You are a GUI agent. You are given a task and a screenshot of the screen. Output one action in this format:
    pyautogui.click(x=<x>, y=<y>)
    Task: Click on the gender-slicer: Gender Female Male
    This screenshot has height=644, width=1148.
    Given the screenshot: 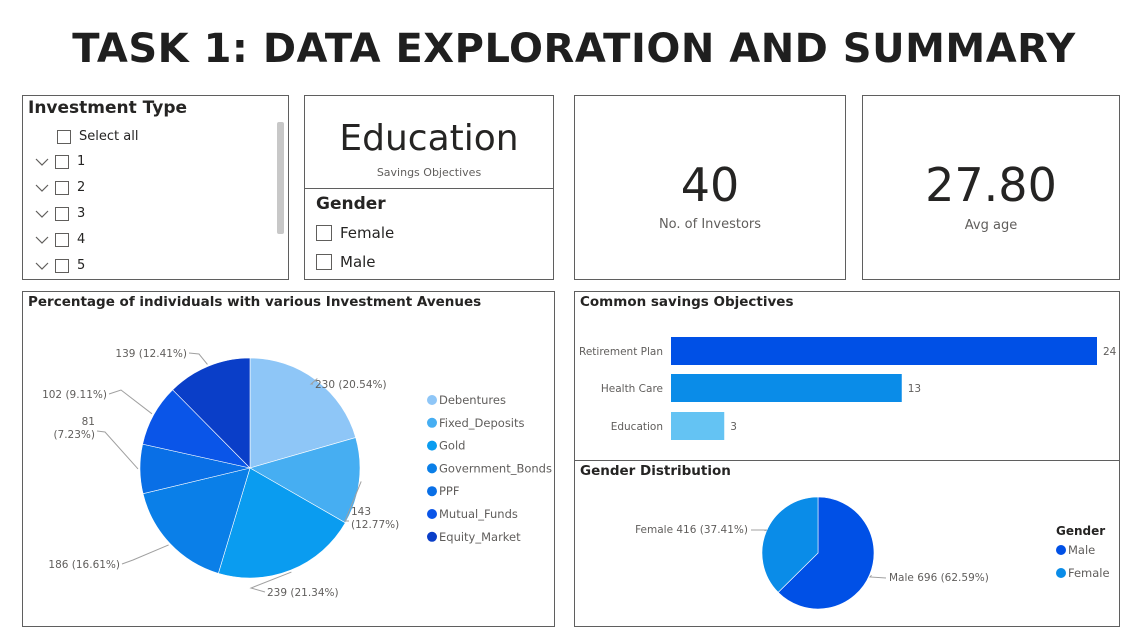 What is the action you would take?
    pyautogui.click(x=429, y=234)
    